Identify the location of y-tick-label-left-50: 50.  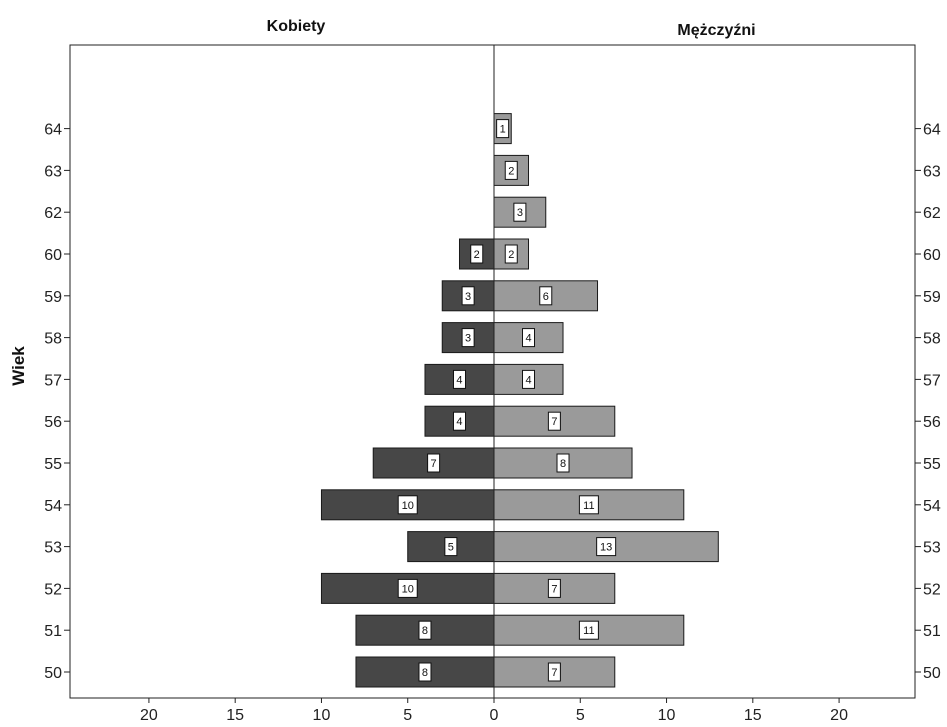
(53, 673).